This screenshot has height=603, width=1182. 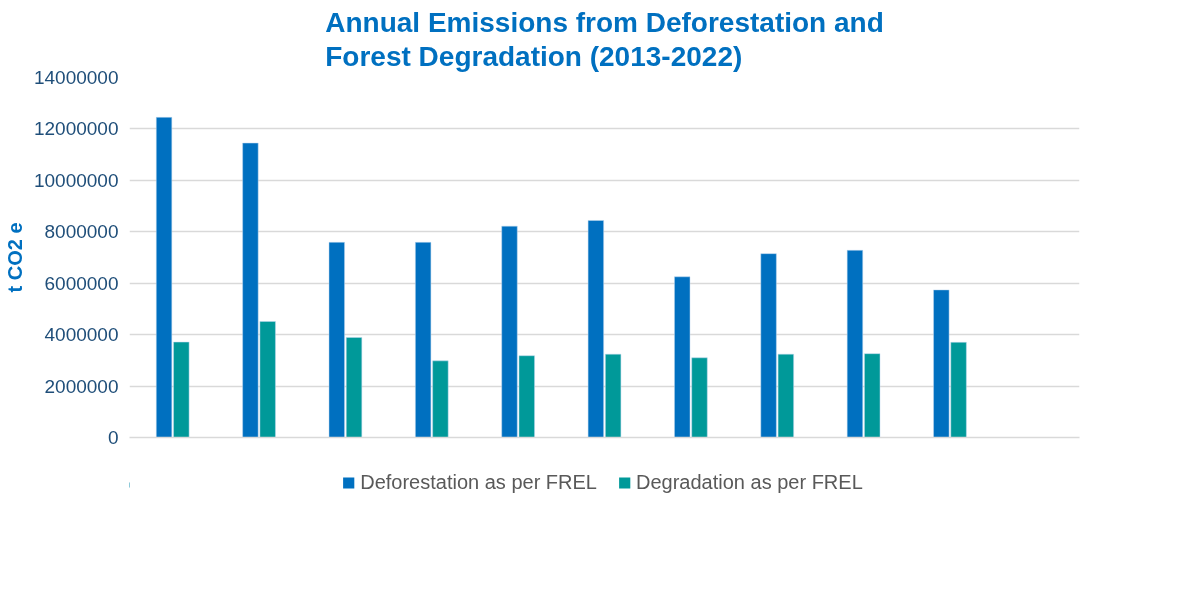 I want to click on y-tick-label: 10000000, so click(x=76, y=180).